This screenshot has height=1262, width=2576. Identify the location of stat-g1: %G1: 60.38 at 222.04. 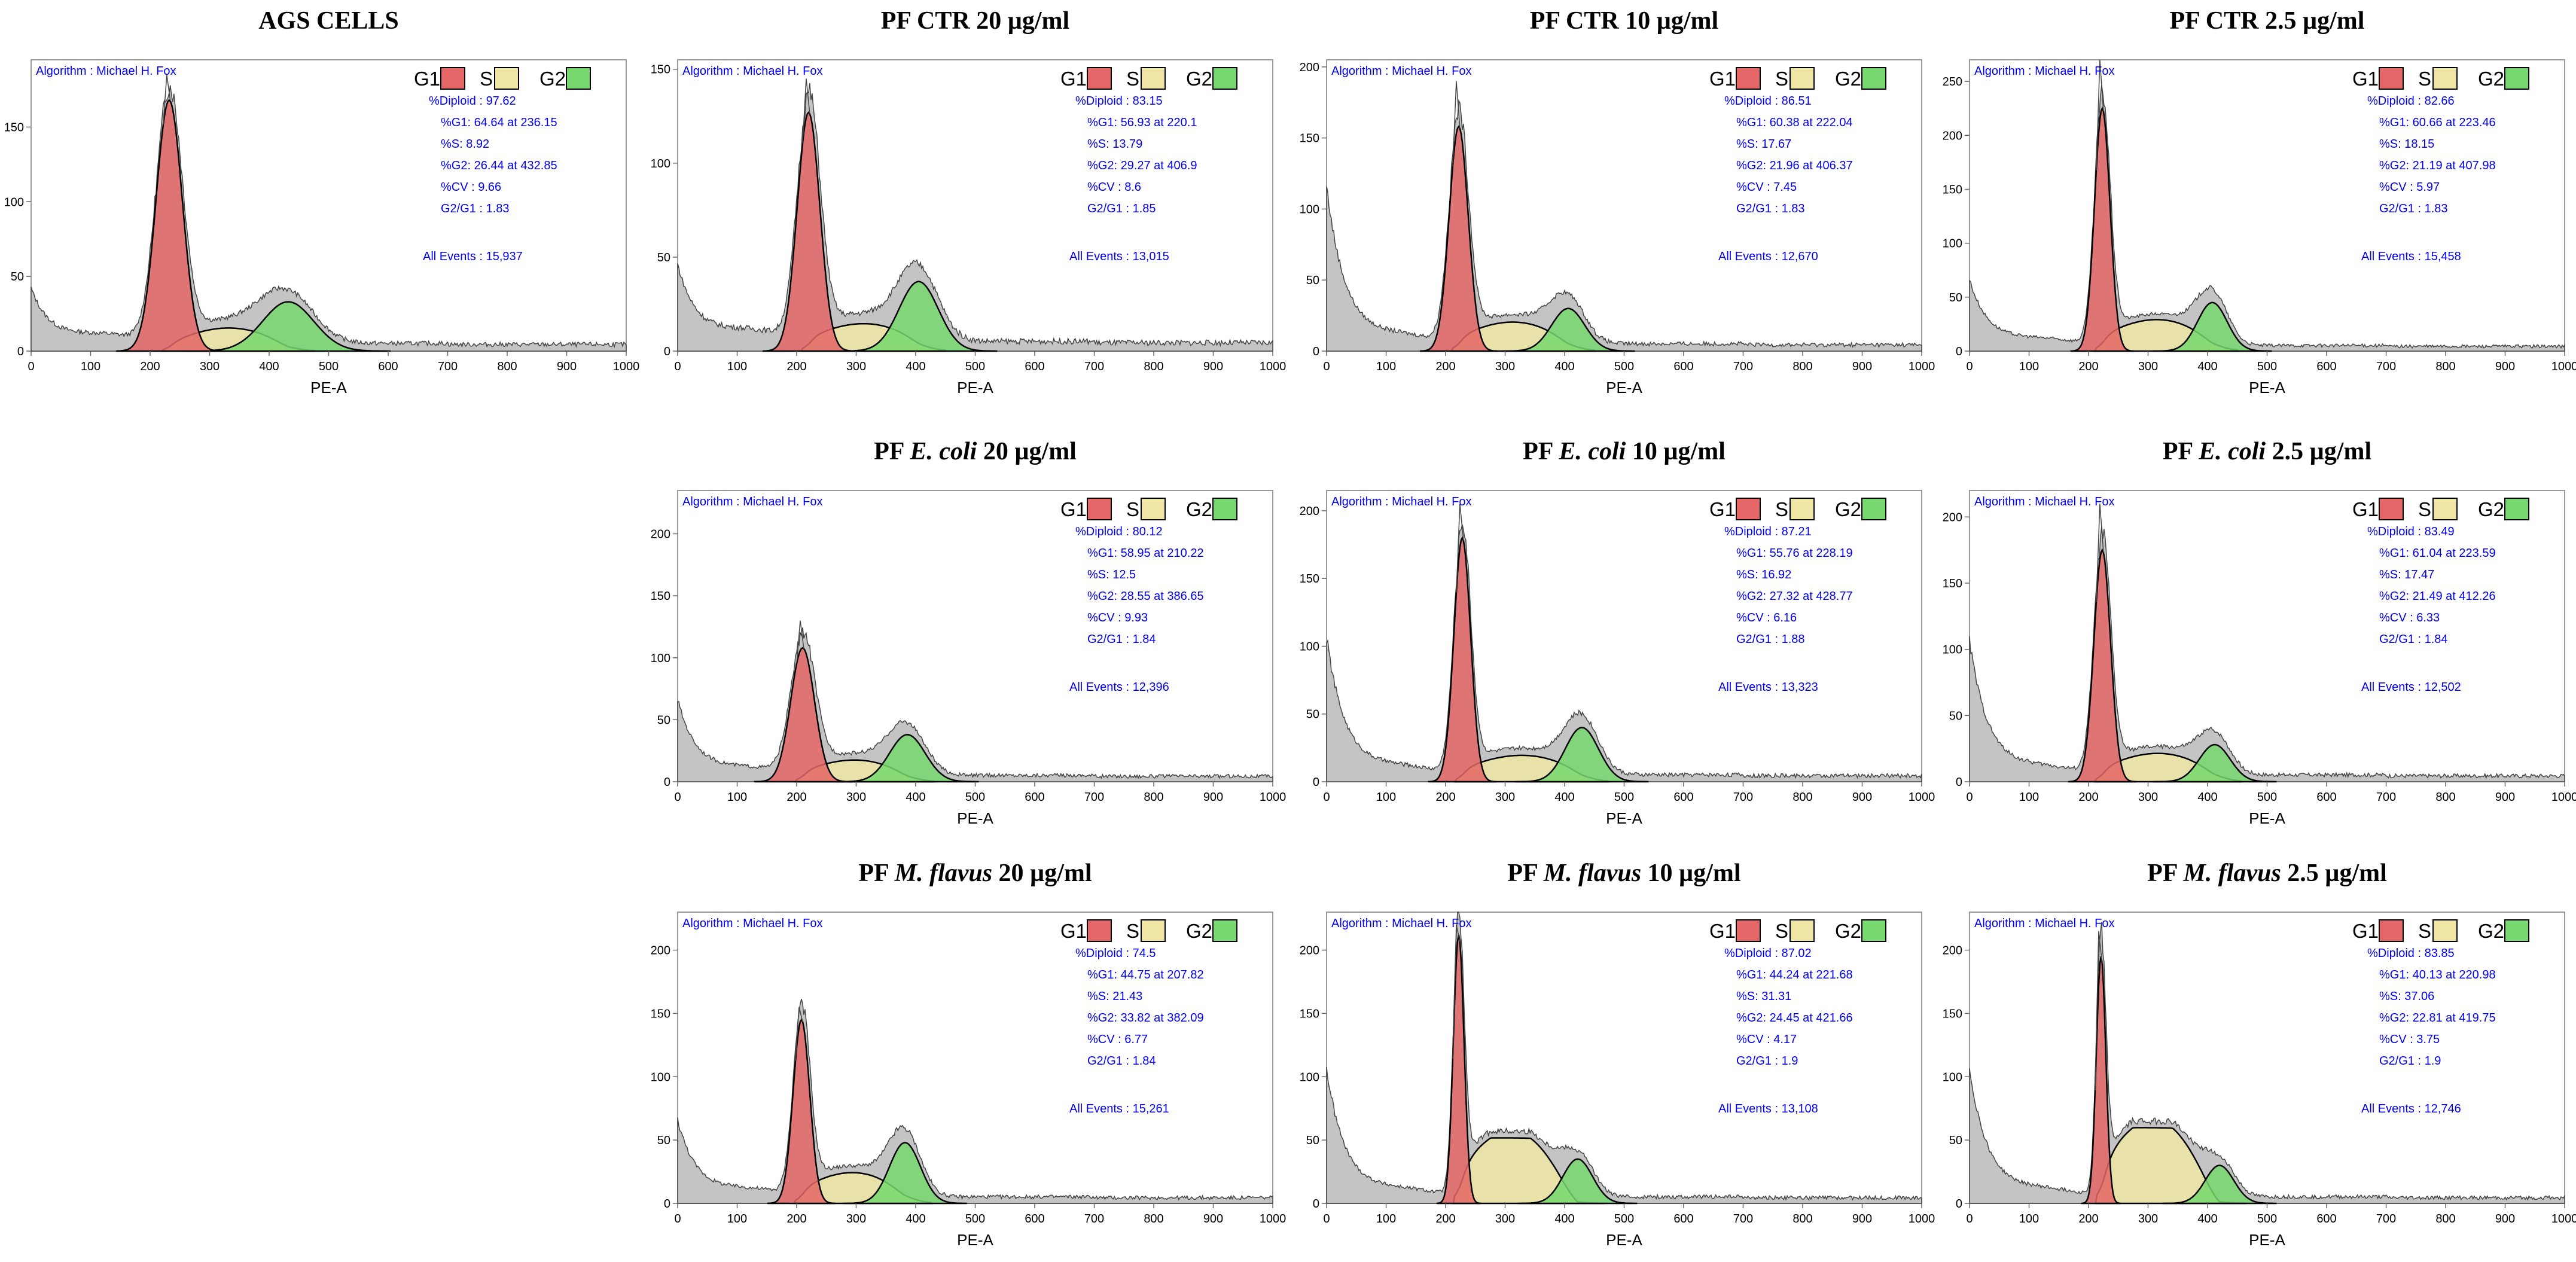
(1795, 122).